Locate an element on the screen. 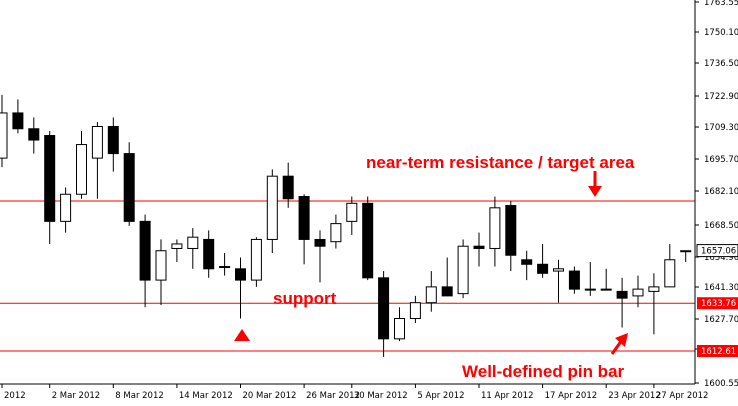 The height and width of the screenshot is (406, 738). x-tick-label: 2 Mar 2012 is located at coordinates (76, 396).